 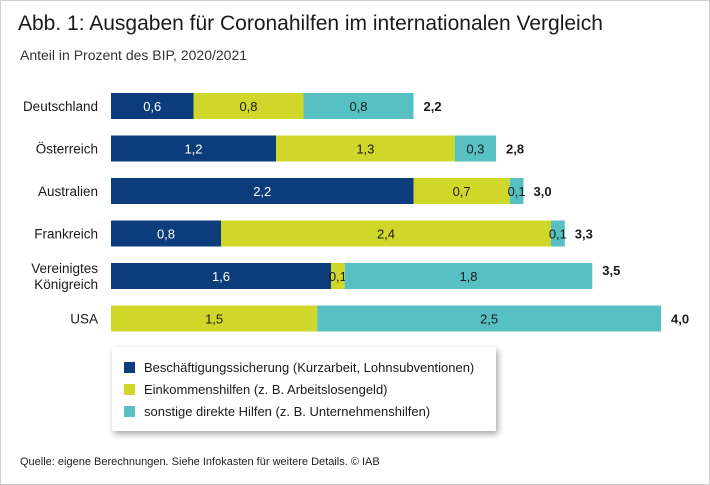 I want to click on bar-other-australien, so click(x=516, y=191).